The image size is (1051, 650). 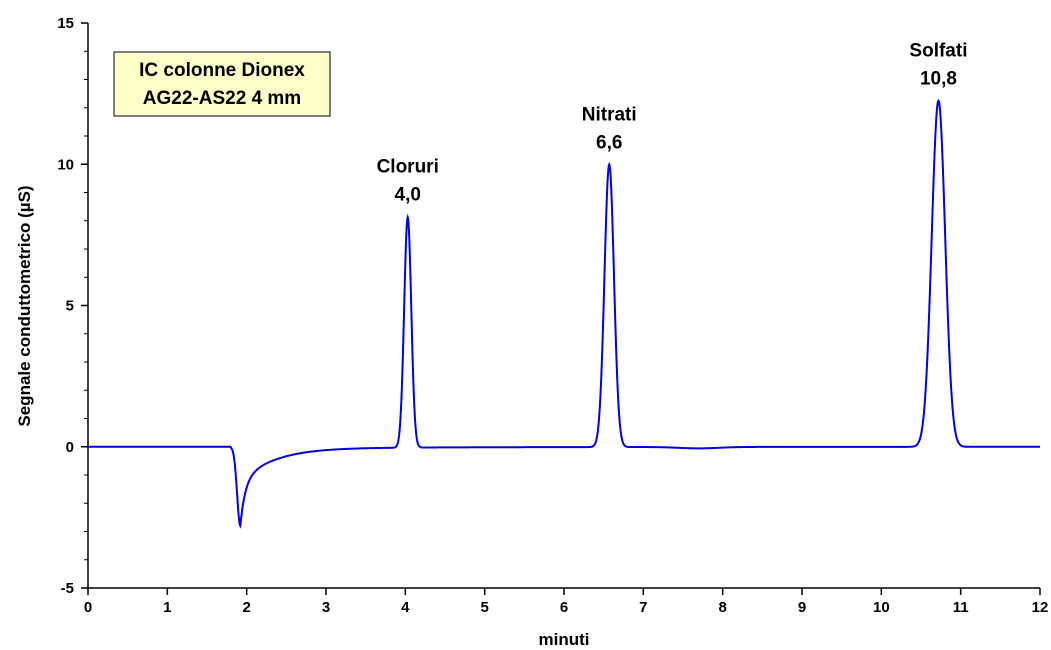 I want to click on y-axis-title: Segnale conduttometrico (µS), so click(x=24, y=305).